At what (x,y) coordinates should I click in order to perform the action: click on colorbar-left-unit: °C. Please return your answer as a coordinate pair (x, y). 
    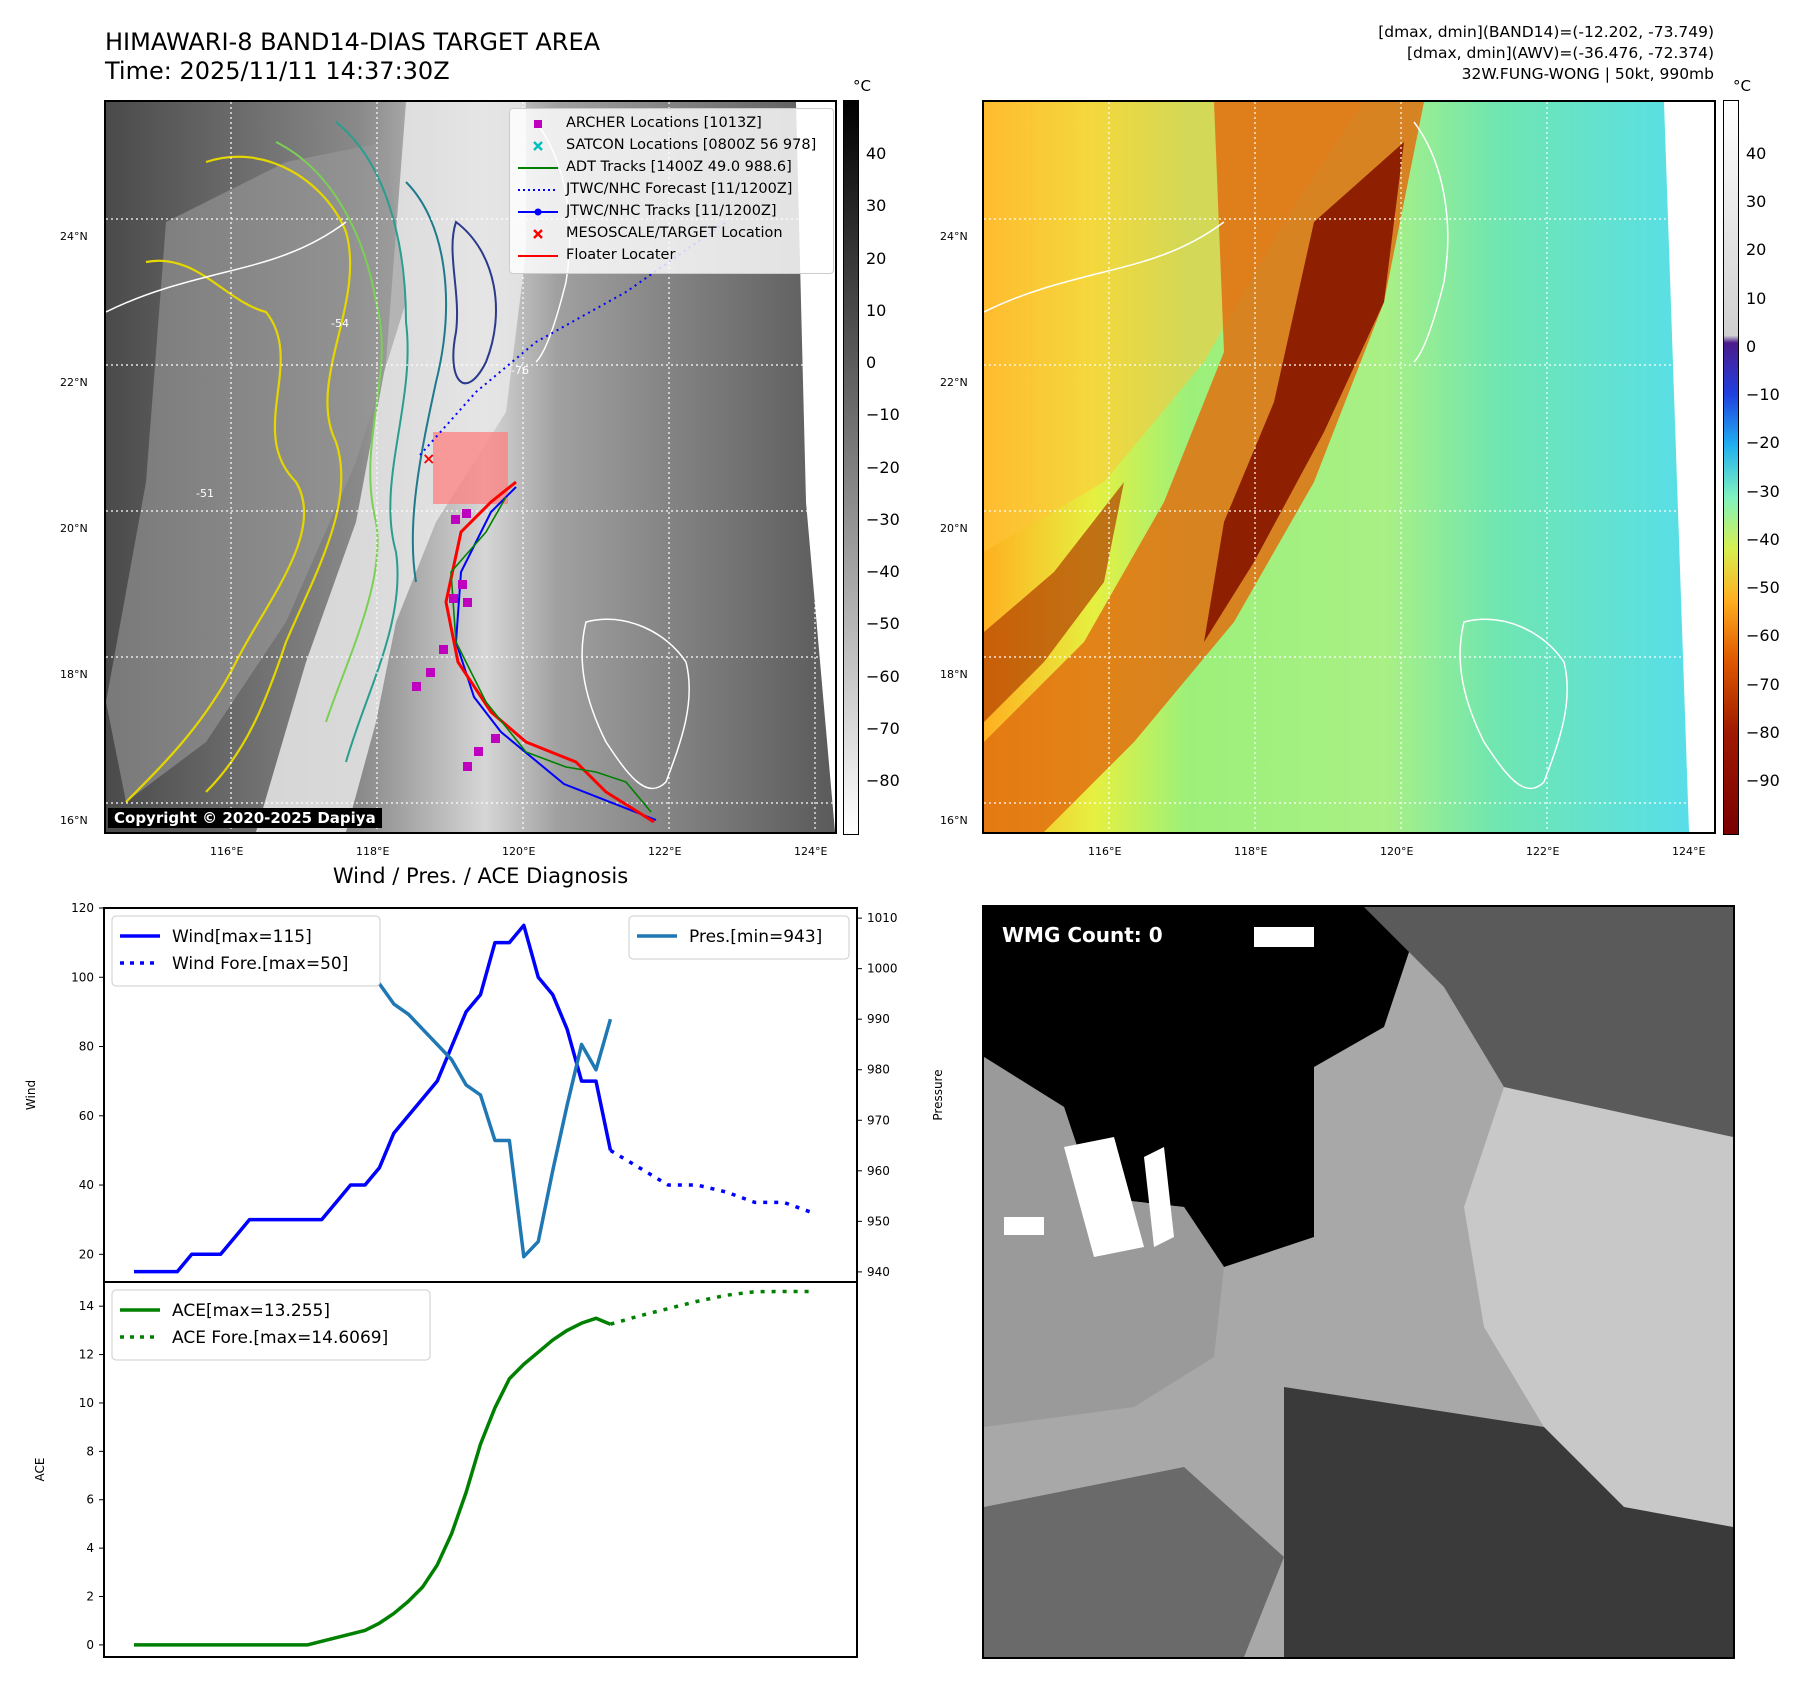
    Looking at the image, I should click on (862, 86).